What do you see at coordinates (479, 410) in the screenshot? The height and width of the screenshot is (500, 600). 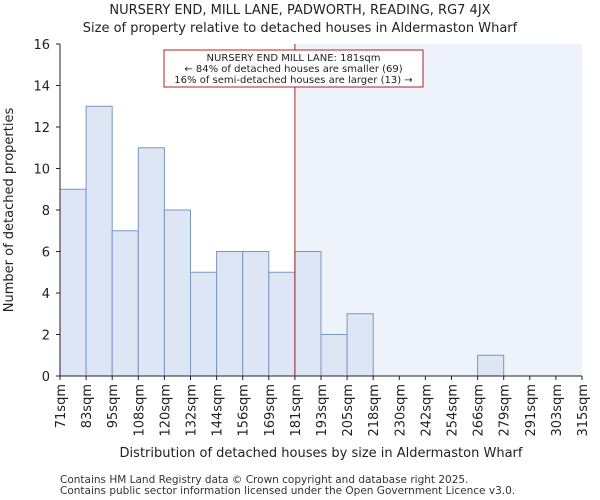 I see `x-tick-label: 266sqm` at bounding box center [479, 410].